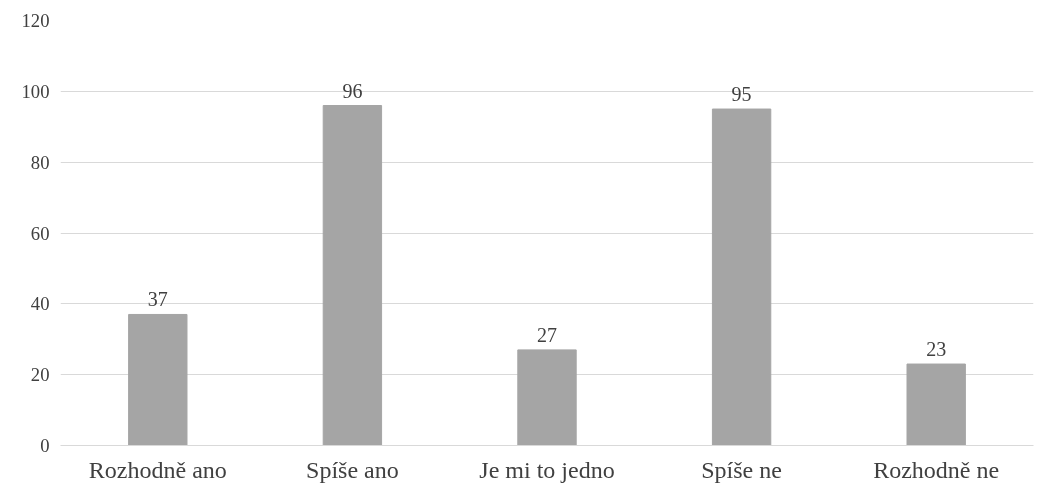 The width and height of the screenshot is (1048, 495). I want to click on data-label: 96, so click(352, 90).